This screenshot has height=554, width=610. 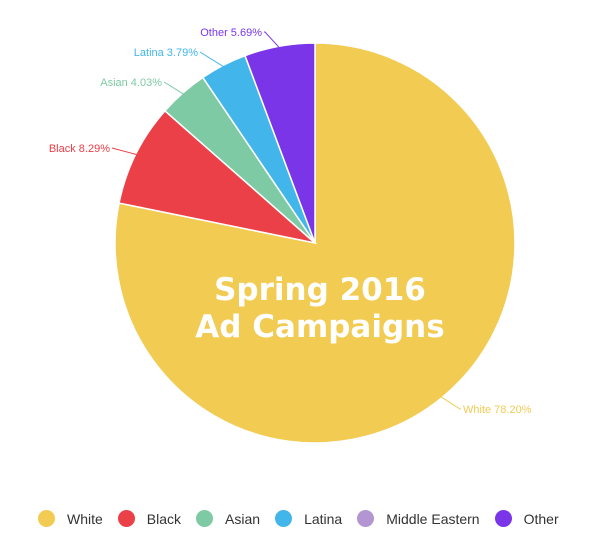 What do you see at coordinates (231, 33) in the screenshot?
I see `data-label-other: Other 5.69%` at bounding box center [231, 33].